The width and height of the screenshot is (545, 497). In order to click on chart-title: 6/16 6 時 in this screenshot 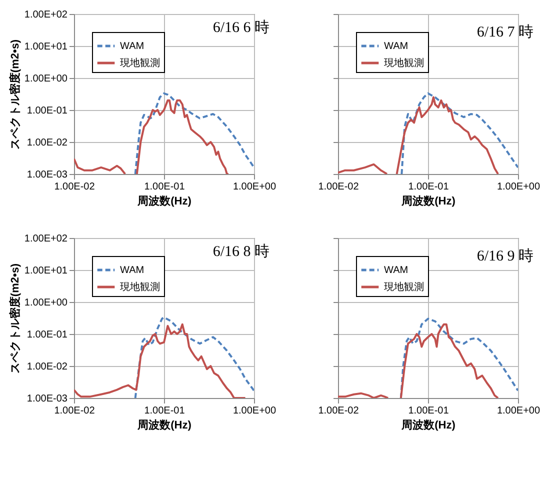, I will do `click(241, 27)`.